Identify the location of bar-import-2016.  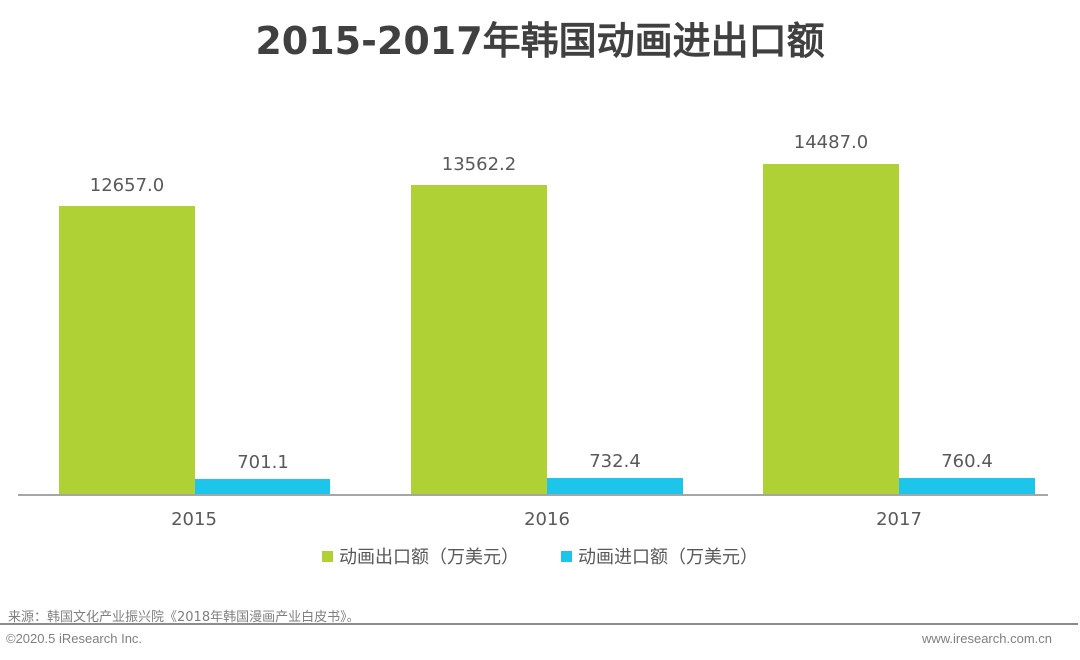
(615, 486).